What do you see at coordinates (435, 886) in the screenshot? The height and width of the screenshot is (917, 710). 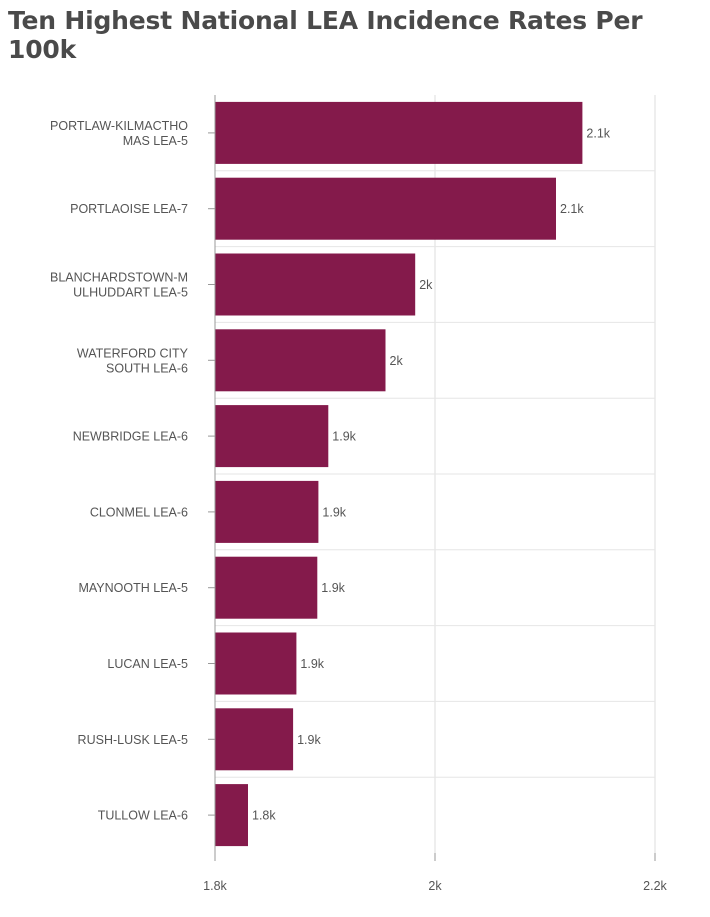 I see `x-tick-label: 2k` at bounding box center [435, 886].